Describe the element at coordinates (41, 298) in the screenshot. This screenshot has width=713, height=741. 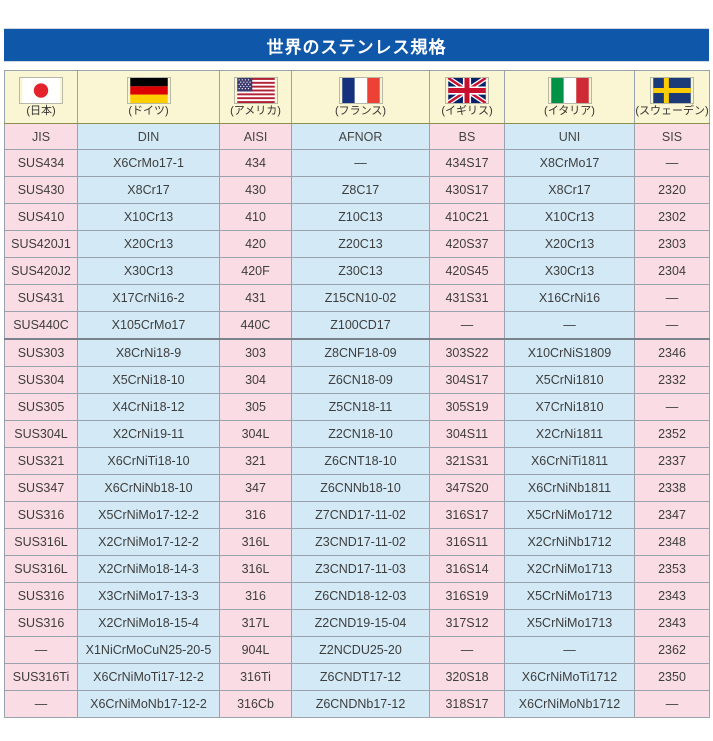
I see `cell-jis: SUS431` at that location.